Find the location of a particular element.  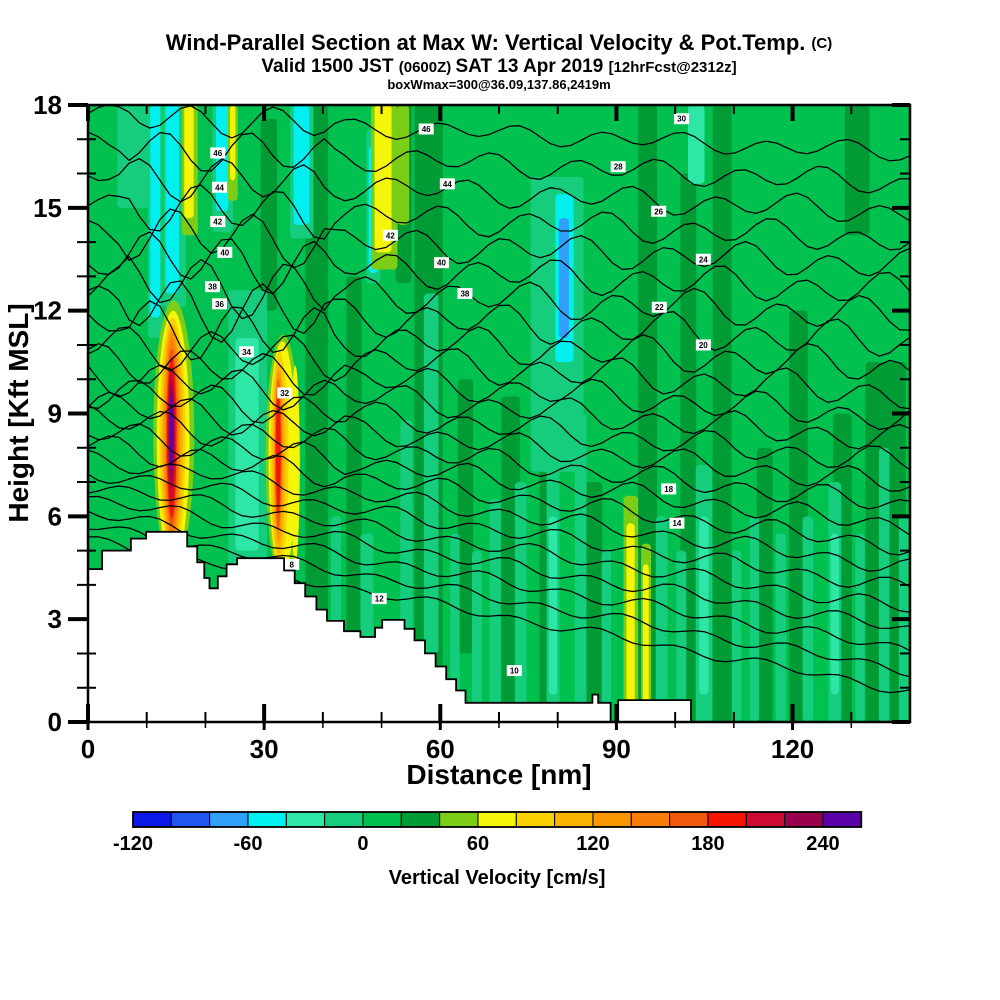

y-tick-label: 0 is located at coordinates (55, 722).